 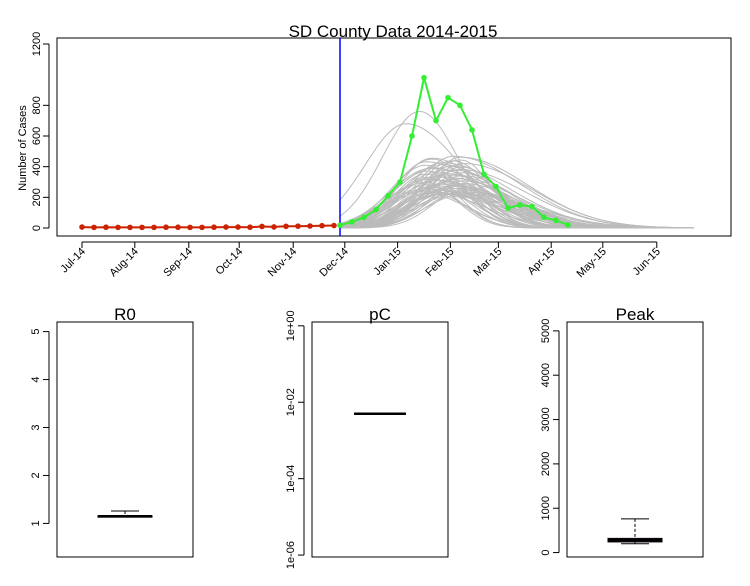 I want to click on x-tick-label: Mar-15, so click(x=487, y=262).